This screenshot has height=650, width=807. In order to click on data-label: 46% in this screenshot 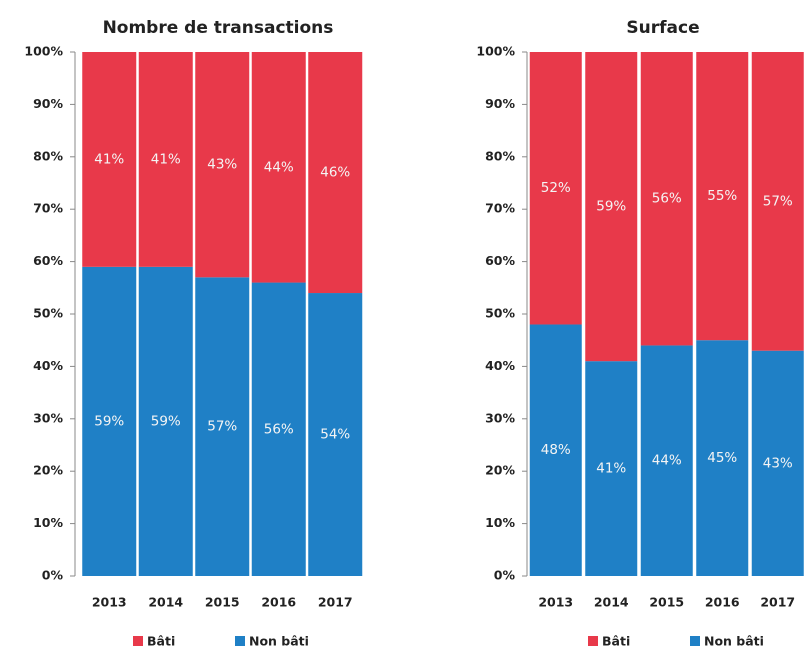, I will do `click(335, 173)`.